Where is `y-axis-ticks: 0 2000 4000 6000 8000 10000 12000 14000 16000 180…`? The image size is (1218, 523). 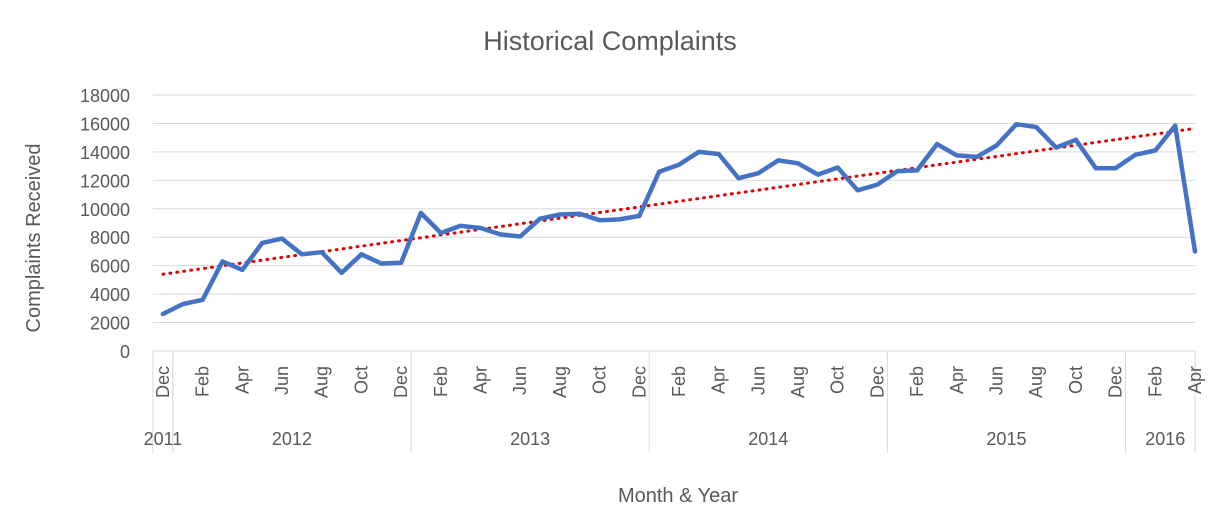
y-axis-ticks: 0 2000 4000 6000 8000 10000 12000 14000 16000 180… is located at coordinates (105, 224).